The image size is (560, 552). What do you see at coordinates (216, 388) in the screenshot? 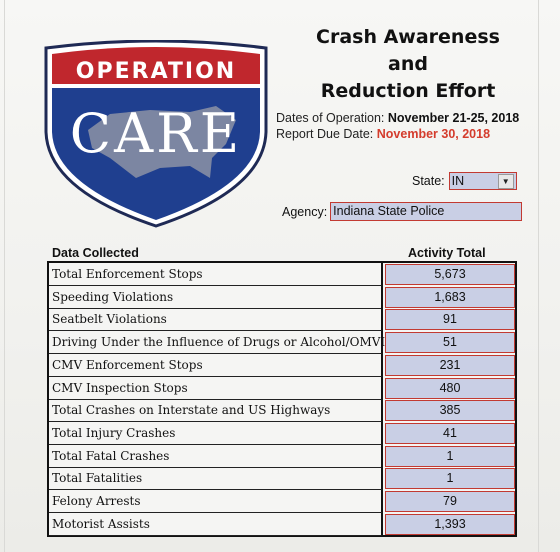
I see `row-label: CMV Inspection Stops` at bounding box center [216, 388].